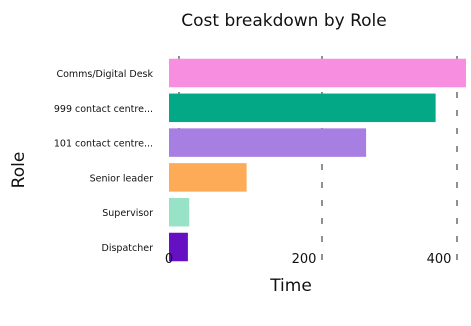  I want to click on y-tick-label-3: Senior leader, so click(121, 178).